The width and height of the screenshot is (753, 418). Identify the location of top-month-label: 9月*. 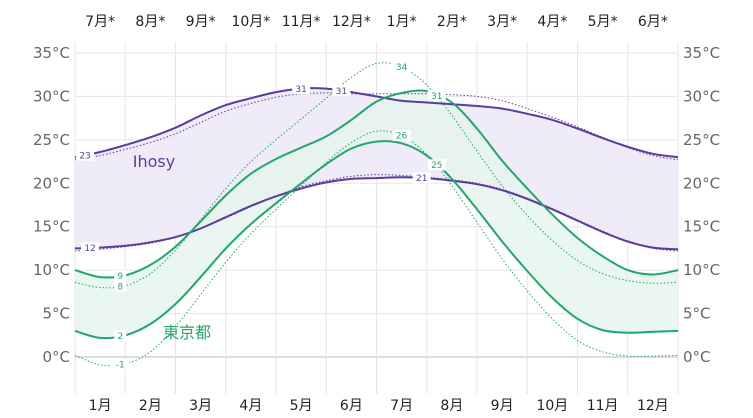
(201, 22).